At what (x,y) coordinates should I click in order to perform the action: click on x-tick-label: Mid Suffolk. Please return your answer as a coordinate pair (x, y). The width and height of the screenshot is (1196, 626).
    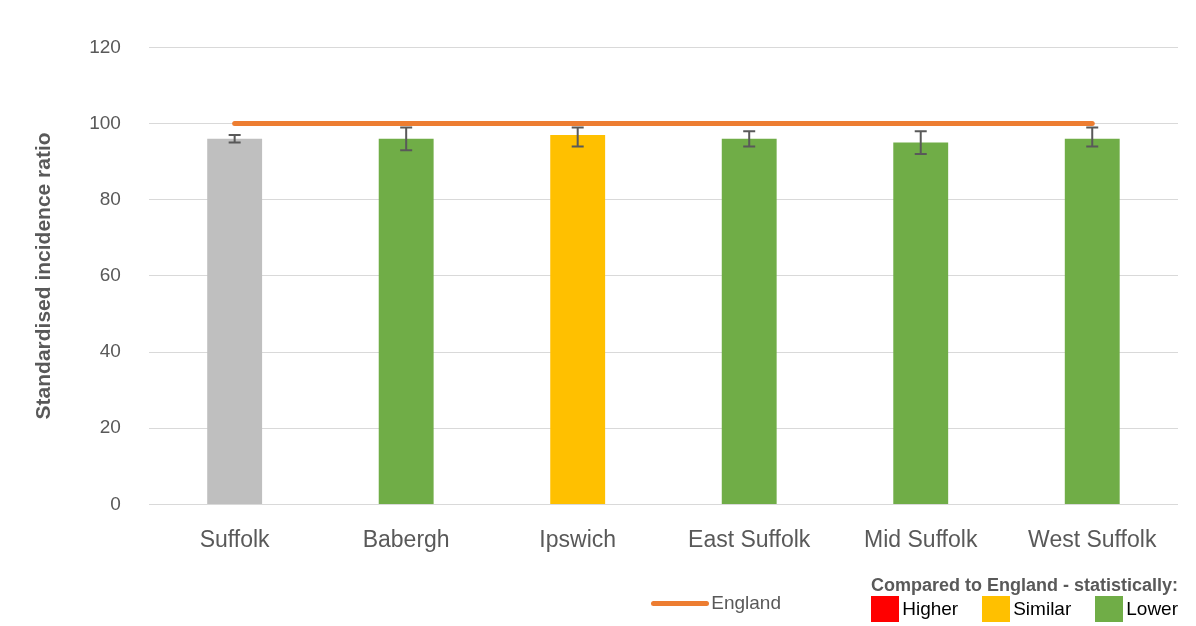
    Looking at the image, I should click on (921, 538).